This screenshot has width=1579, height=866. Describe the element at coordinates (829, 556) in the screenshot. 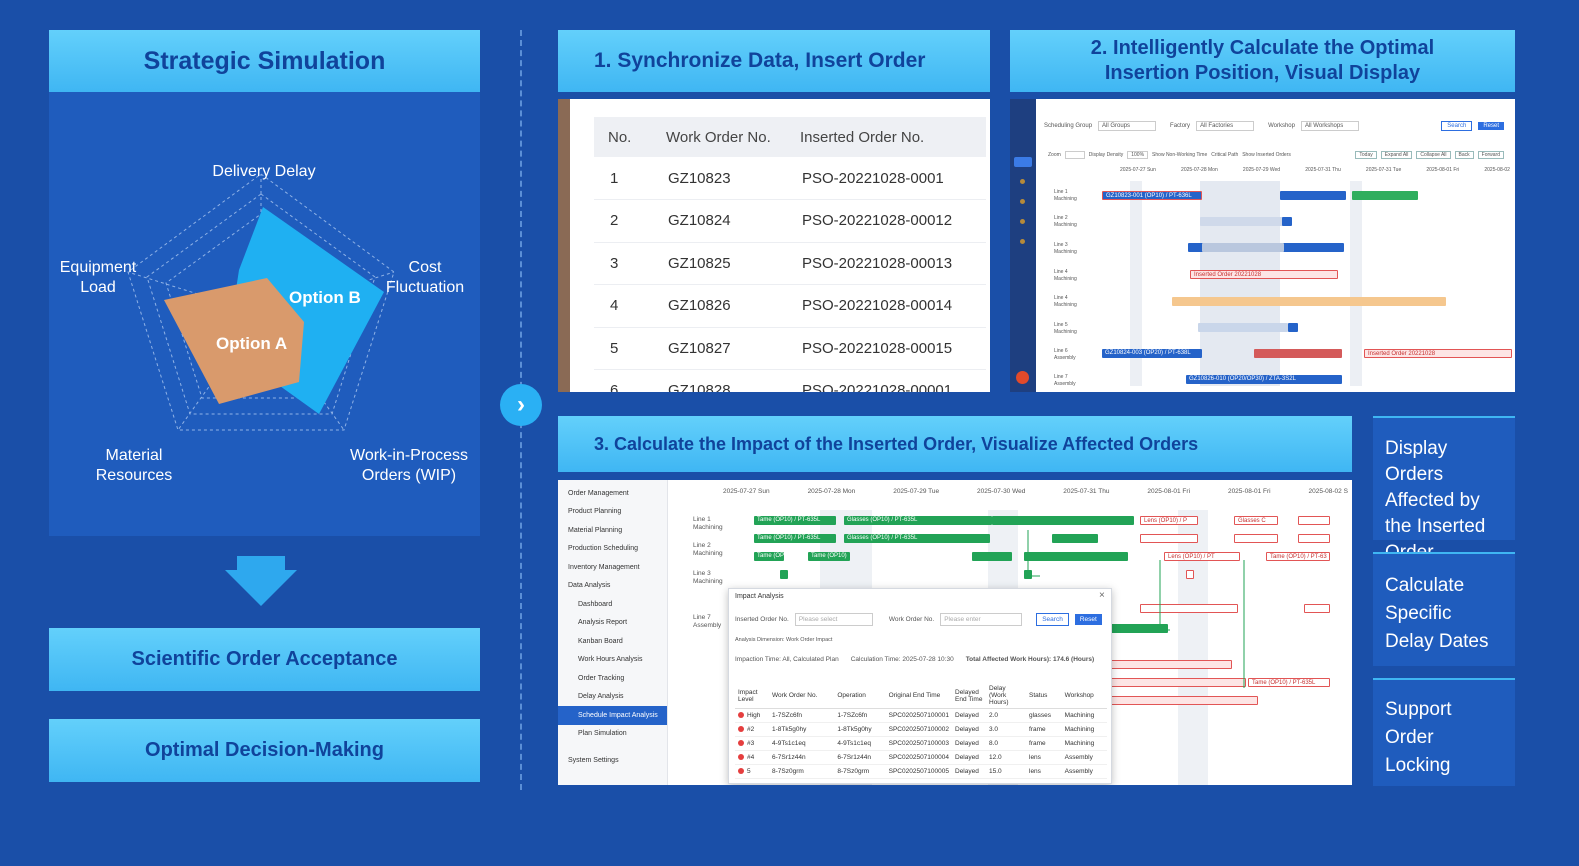

I see `gantt-bar: Tame (OP10)` at that location.